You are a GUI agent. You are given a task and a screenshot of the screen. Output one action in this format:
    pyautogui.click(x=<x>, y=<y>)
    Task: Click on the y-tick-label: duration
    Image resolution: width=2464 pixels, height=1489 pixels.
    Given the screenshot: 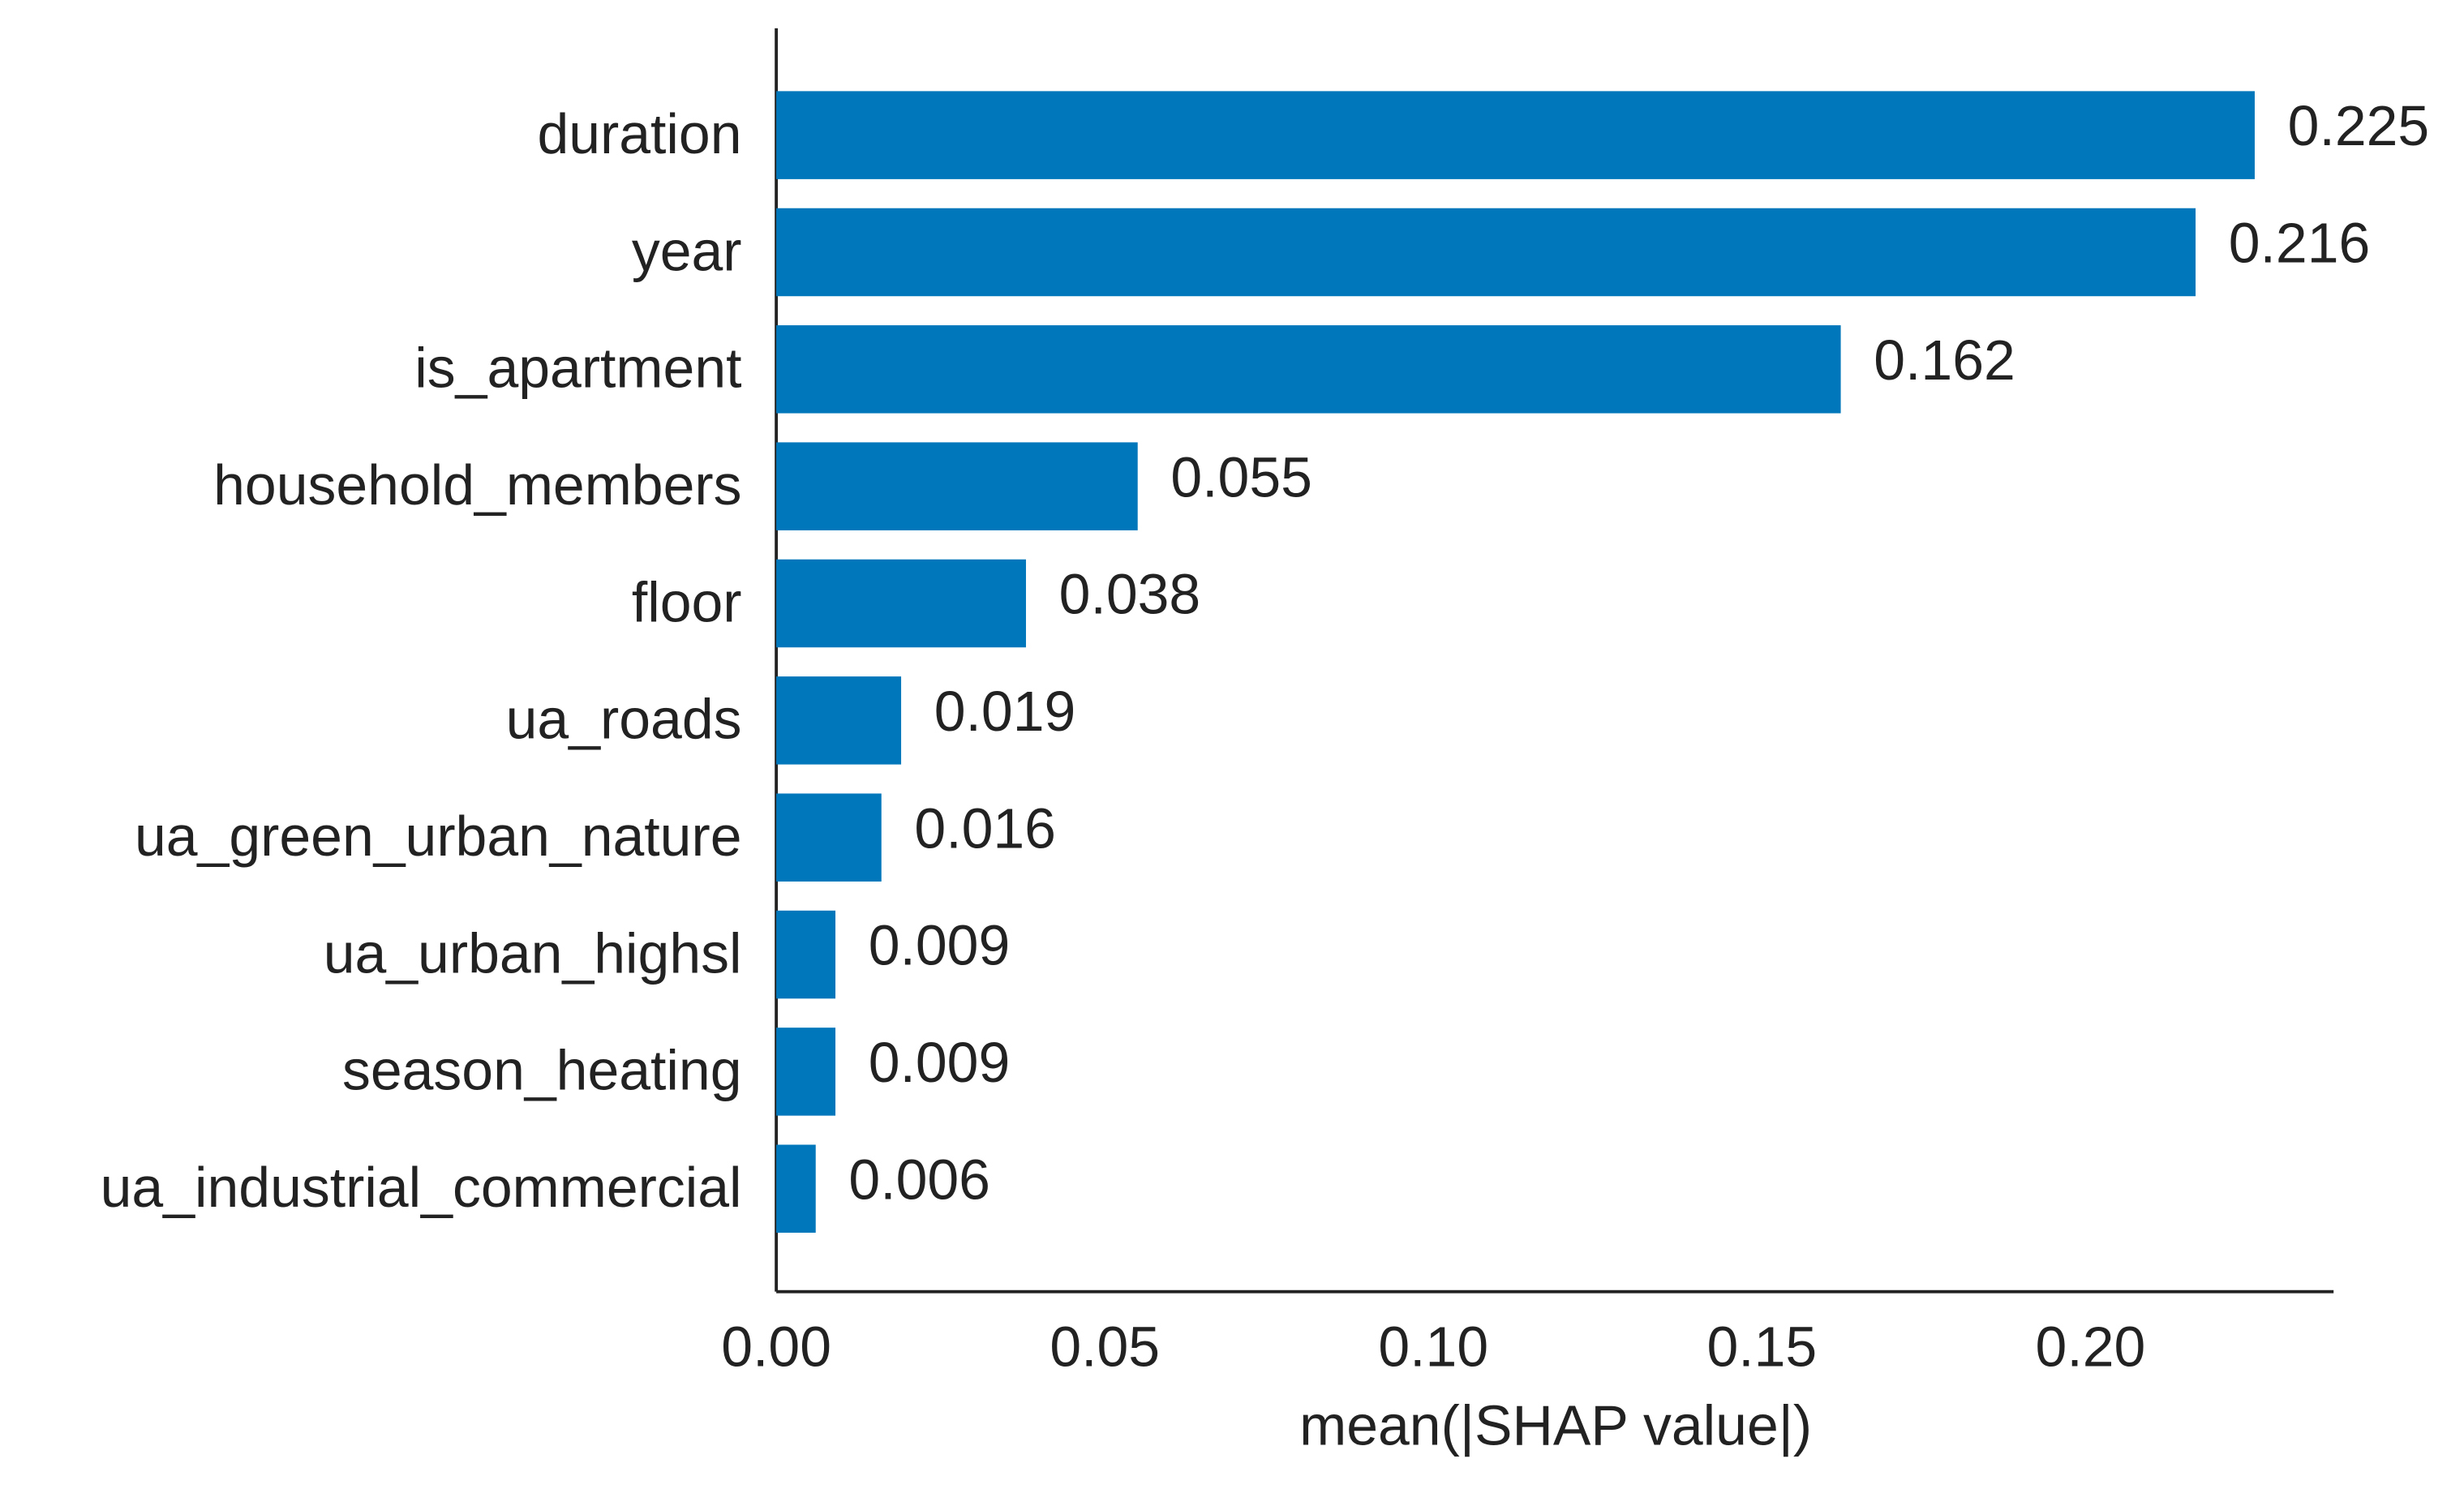 What is the action you would take?
    pyautogui.click(x=639, y=133)
    